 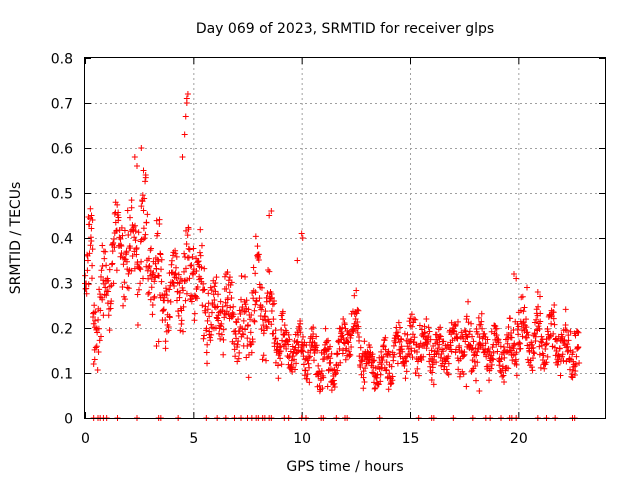 What do you see at coordinates (519, 439) in the screenshot?
I see `x-tick-label: 20` at bounding box center [519, 439].